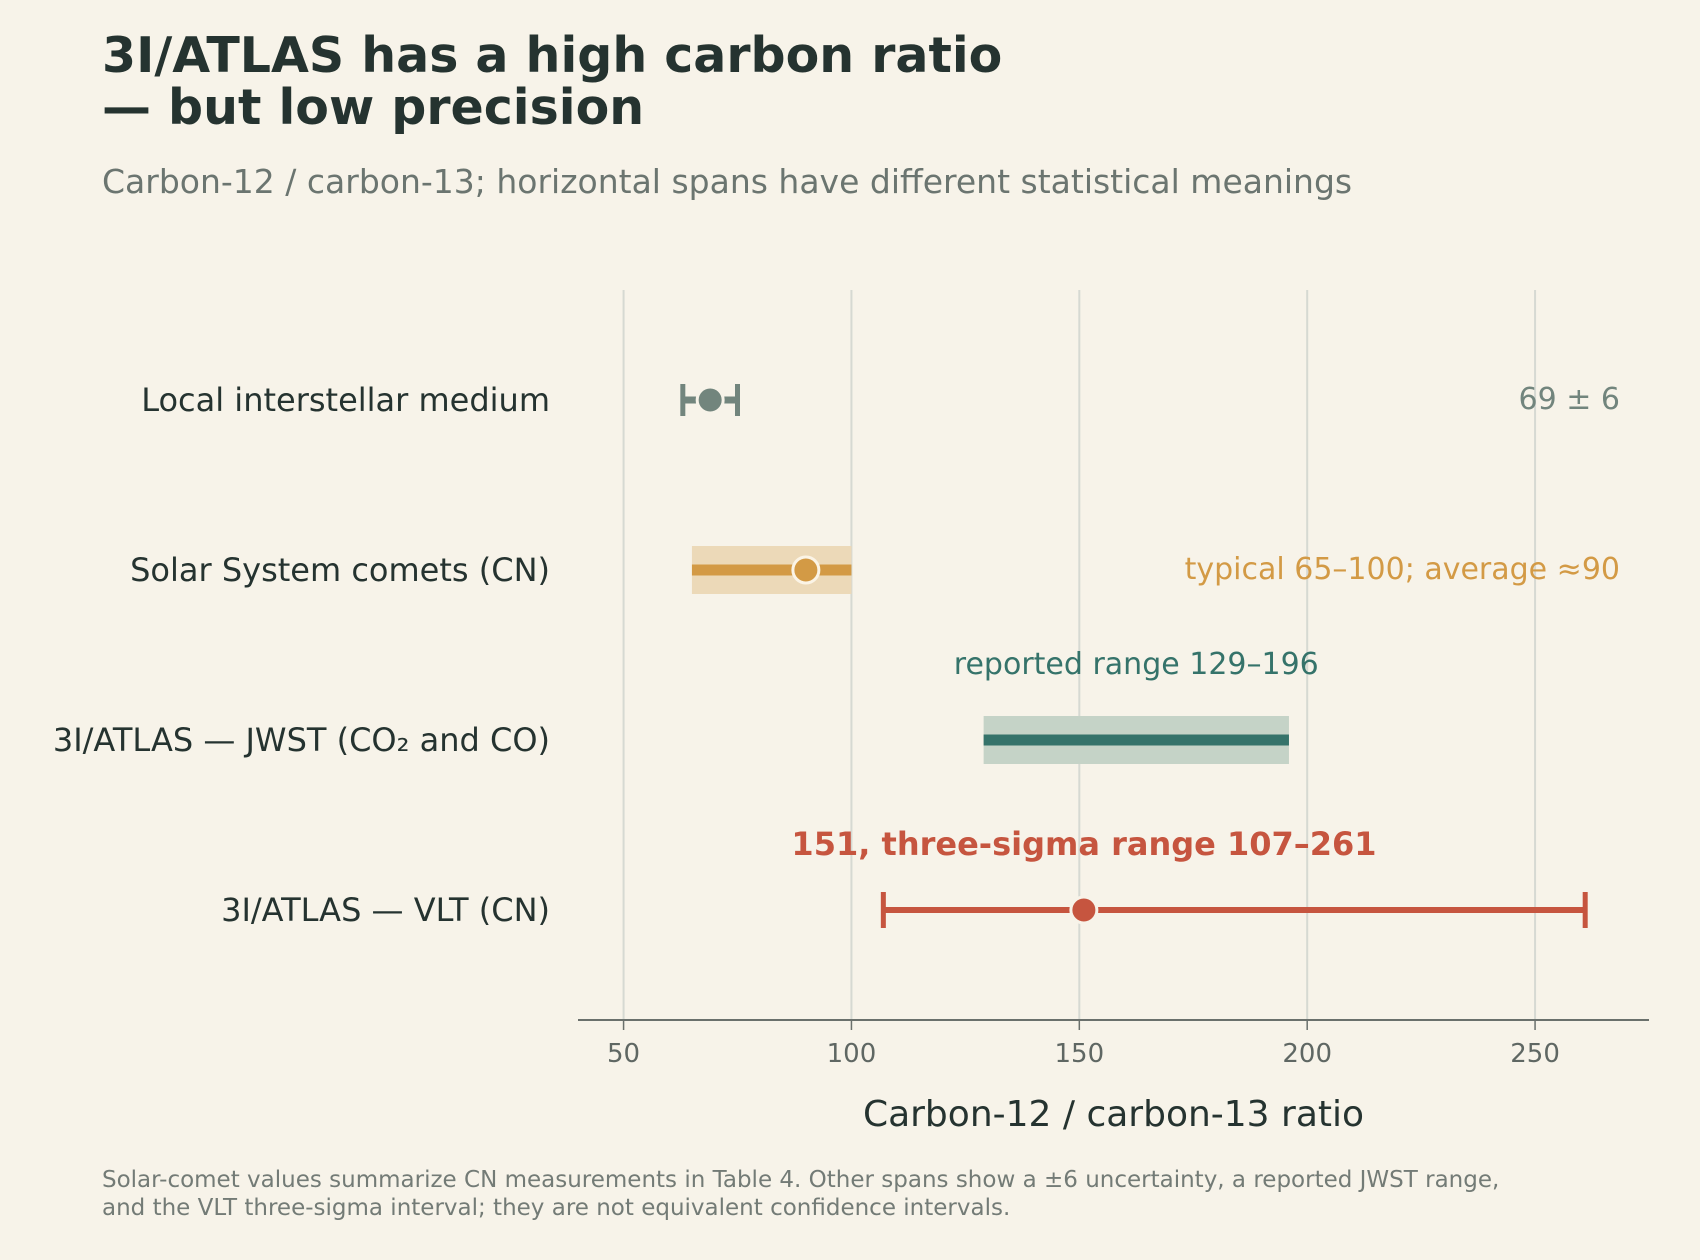 The width and height of the screenshot is (1700, 1260). I want to click on row-annotation: 69 ± 6, so click(1569, 399).